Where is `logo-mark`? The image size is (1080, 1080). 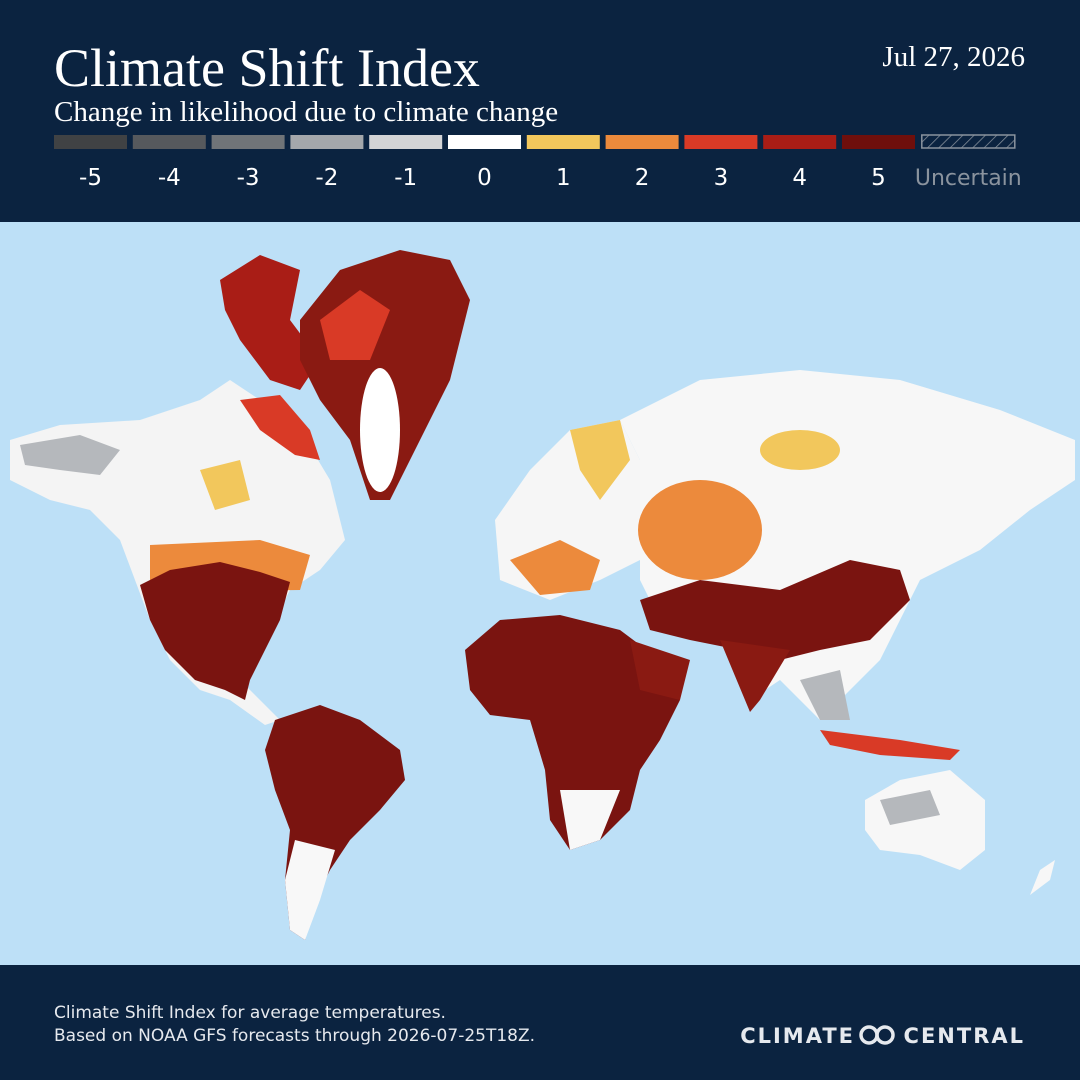
logo-mark is located at coordinates (885, 1035).